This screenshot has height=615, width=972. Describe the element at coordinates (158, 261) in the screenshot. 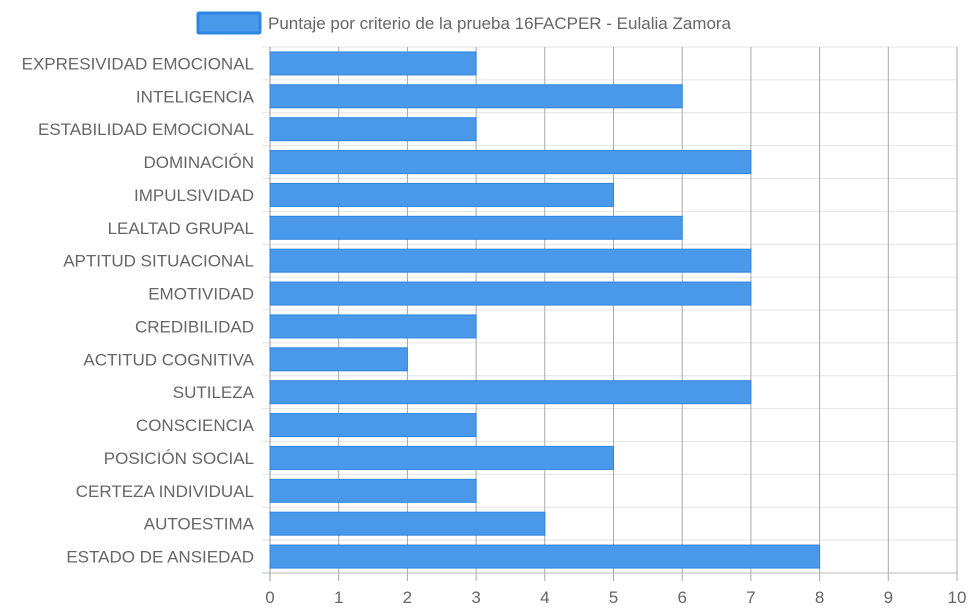

I see `category-label: APTITUD SITUACIONAL` at that location.